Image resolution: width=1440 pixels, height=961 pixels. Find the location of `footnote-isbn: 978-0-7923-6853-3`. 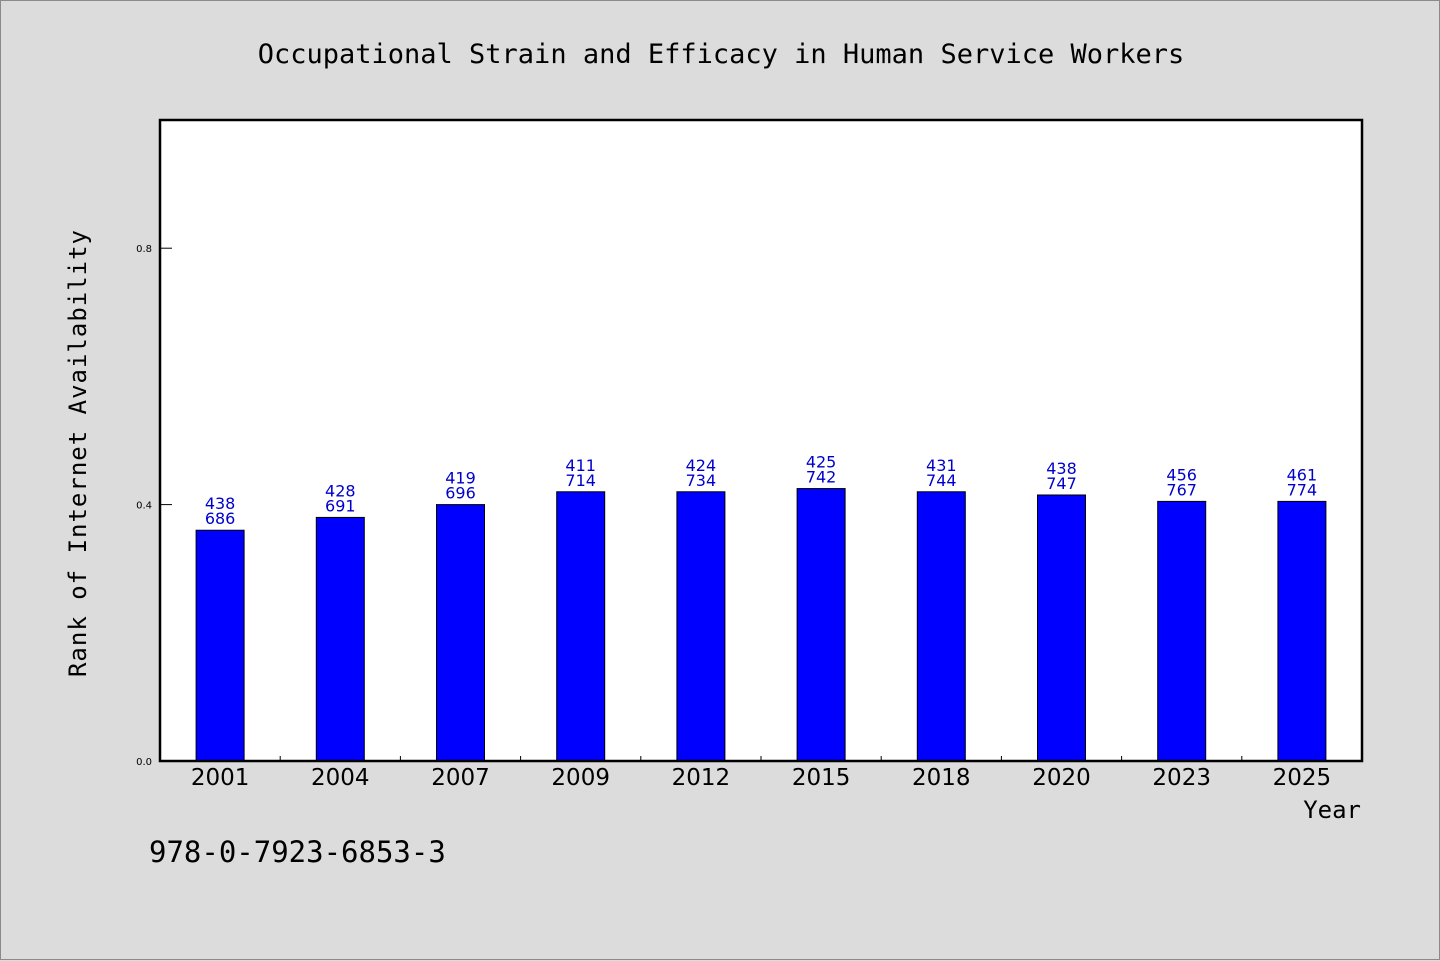

footnote-isbn: 978-0-7923-6853-3 is located at coordinates (297, 852).